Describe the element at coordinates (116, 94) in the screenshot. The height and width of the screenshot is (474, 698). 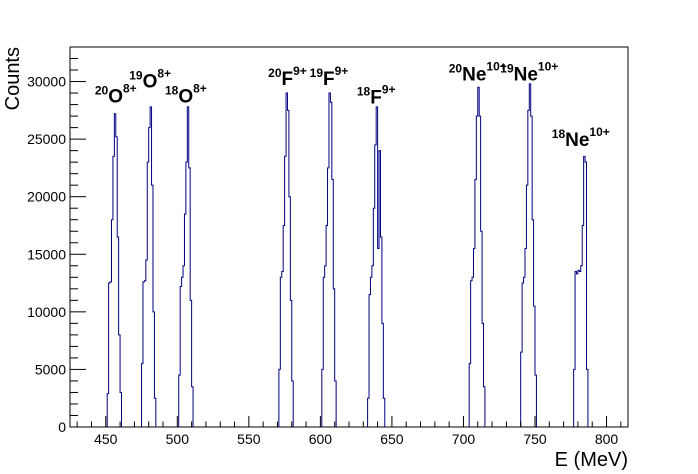
I see `peak-label-20O: 20O8+` at that location.